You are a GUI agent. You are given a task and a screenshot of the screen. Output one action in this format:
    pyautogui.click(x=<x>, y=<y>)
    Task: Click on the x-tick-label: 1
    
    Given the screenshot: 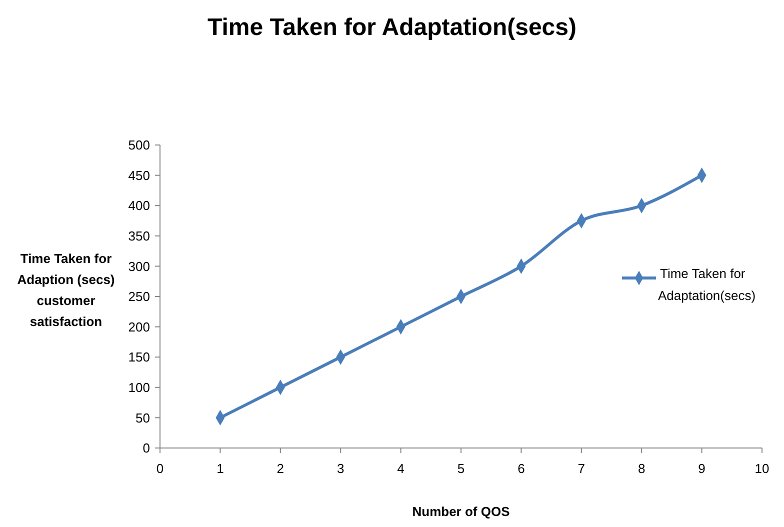 What is the action you would take?
    pyautogui.click(x=220, y=468)
    